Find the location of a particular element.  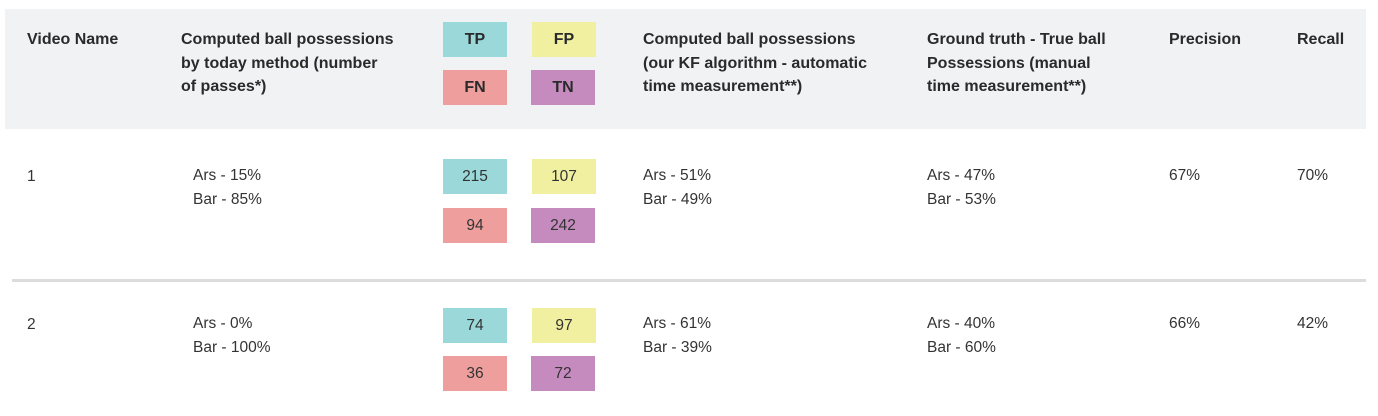

row-divider is located at coordinates (689, 280).